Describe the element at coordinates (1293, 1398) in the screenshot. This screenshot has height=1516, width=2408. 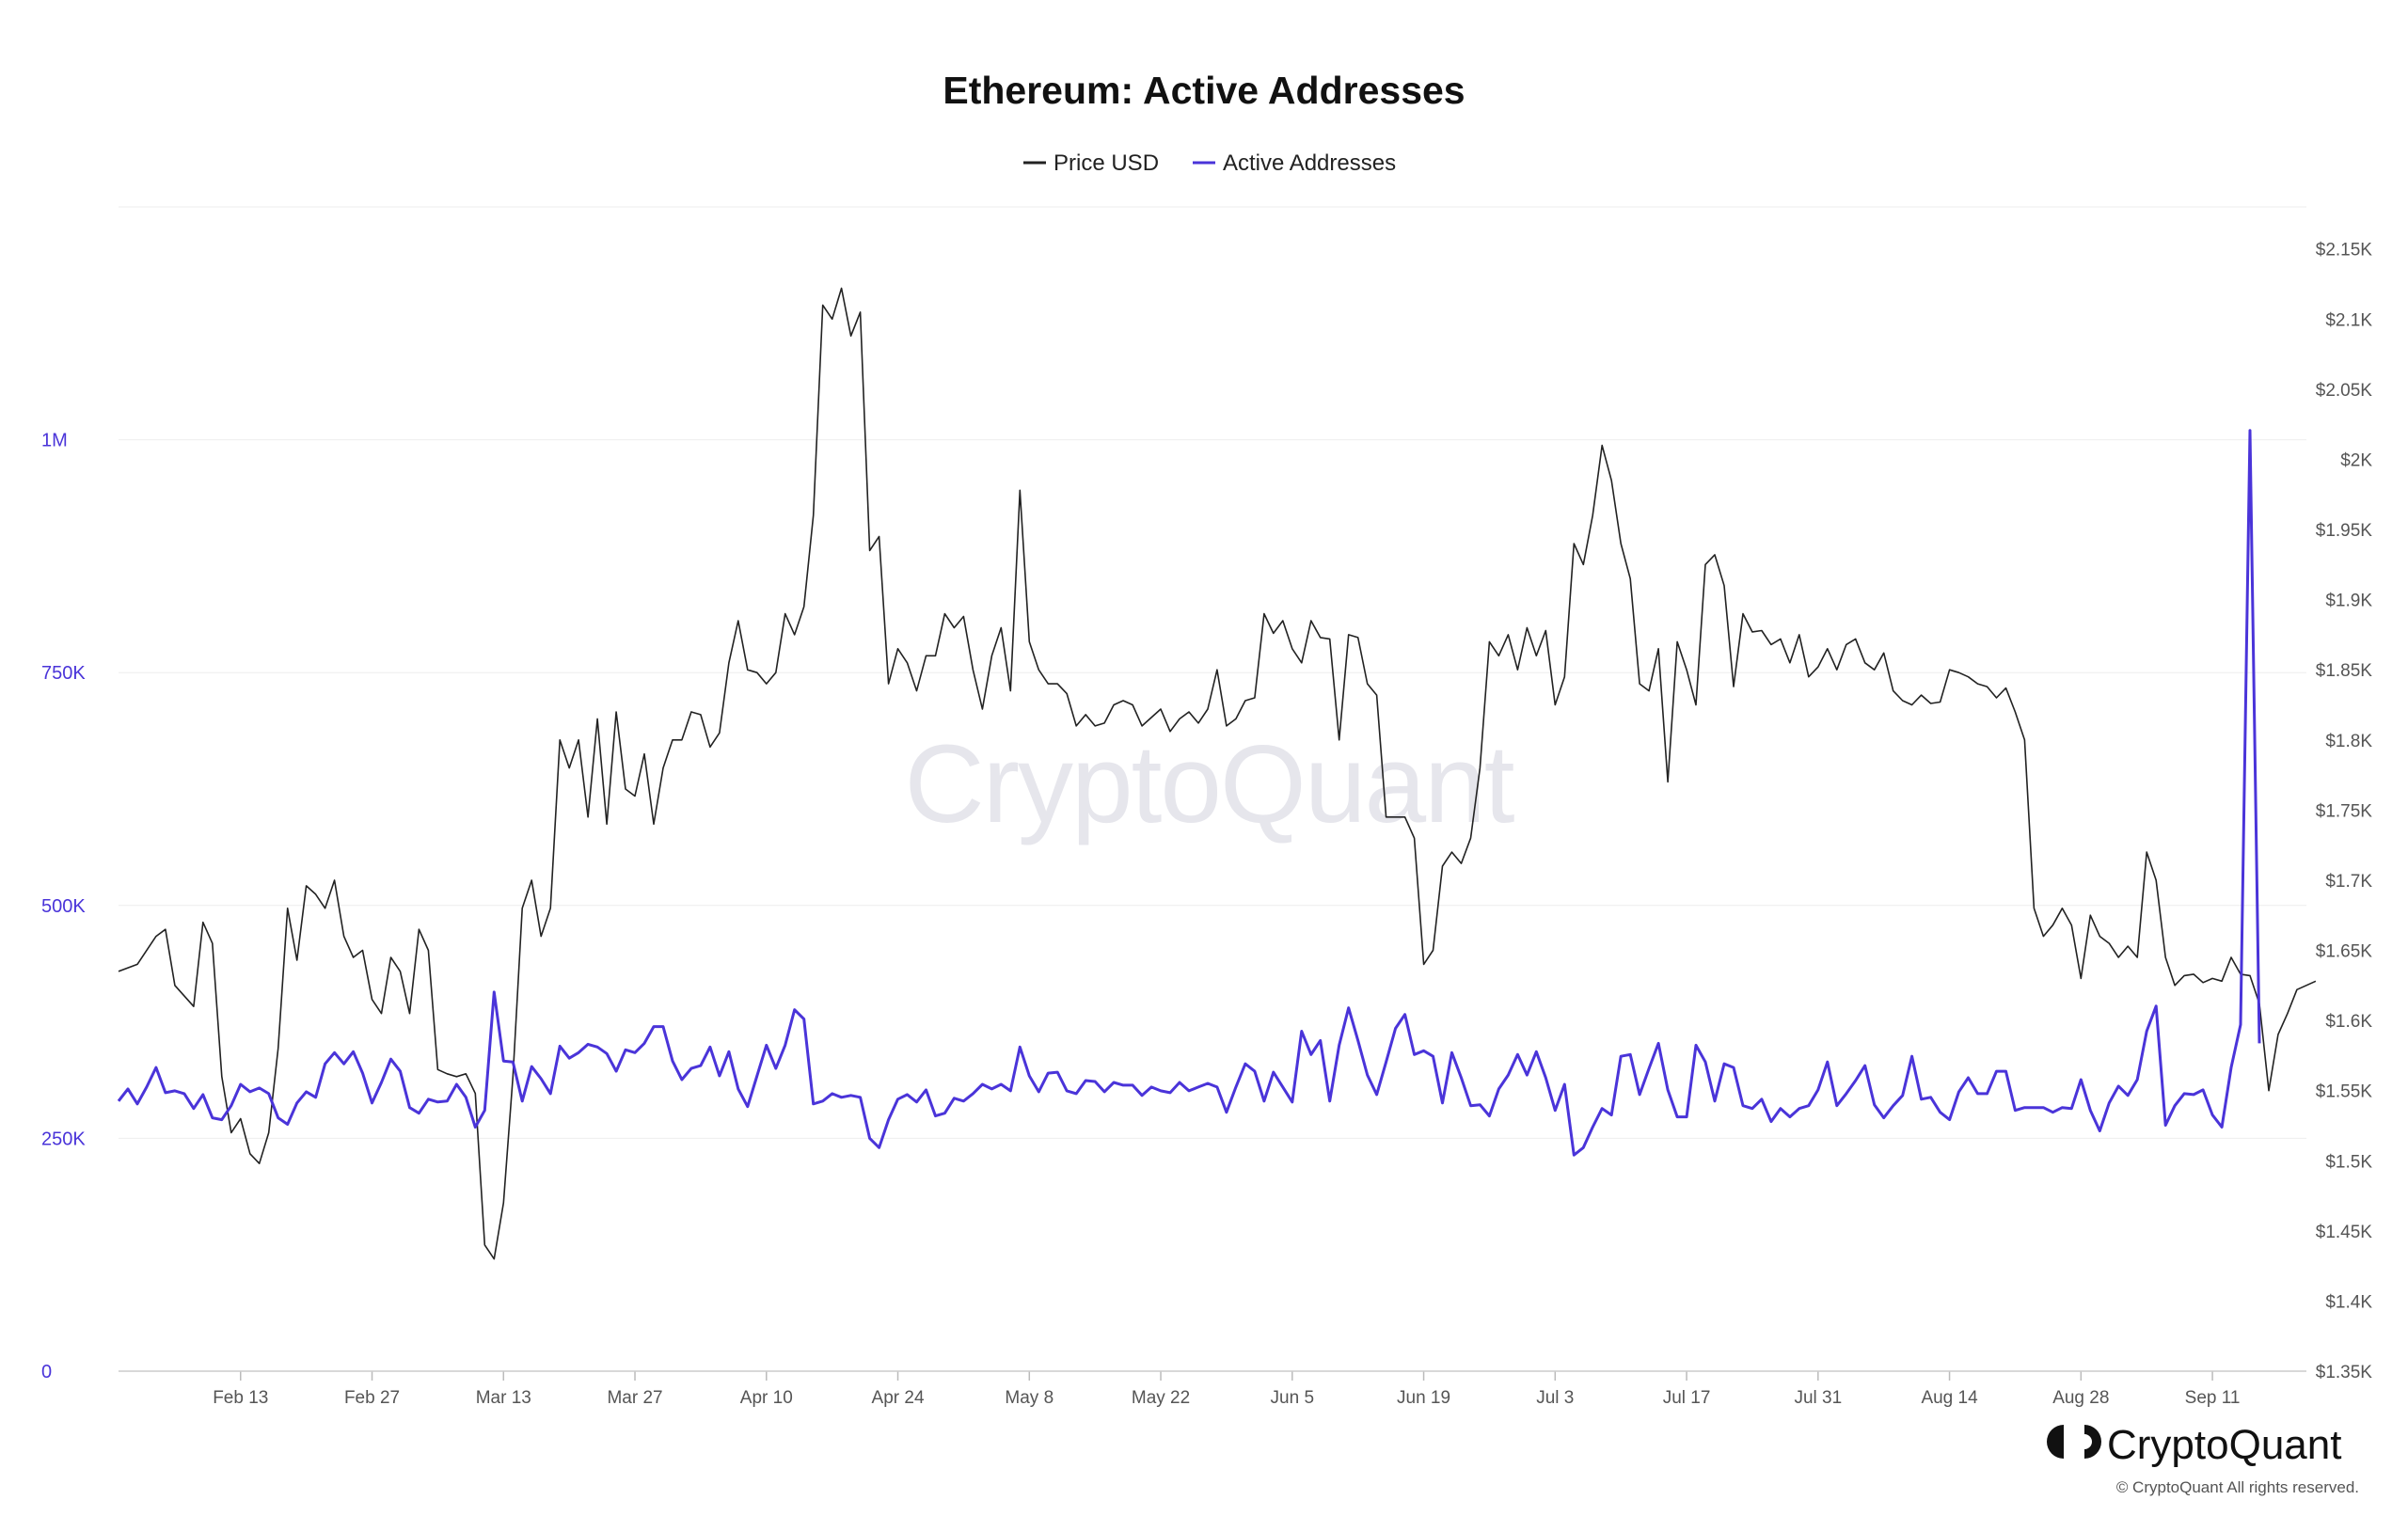
I see `x-tick-label: Jun 5` at that location.